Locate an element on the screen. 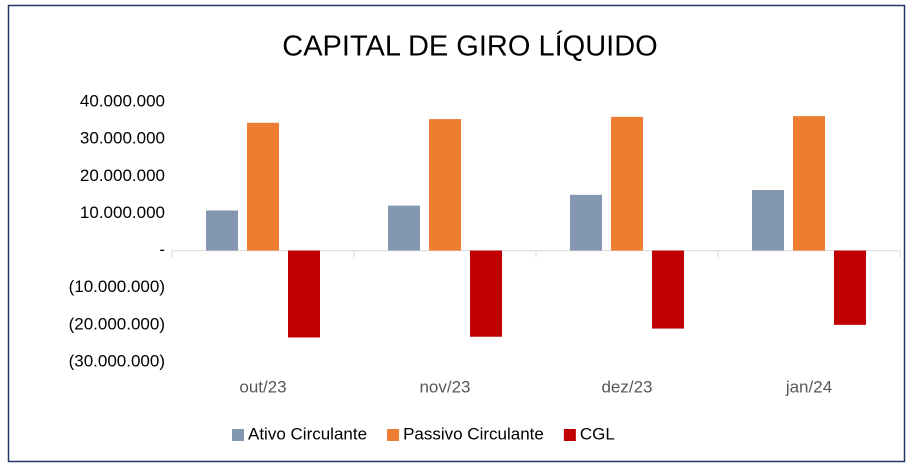  x-tick-label: out/23 is located at coordinates (262, 386).